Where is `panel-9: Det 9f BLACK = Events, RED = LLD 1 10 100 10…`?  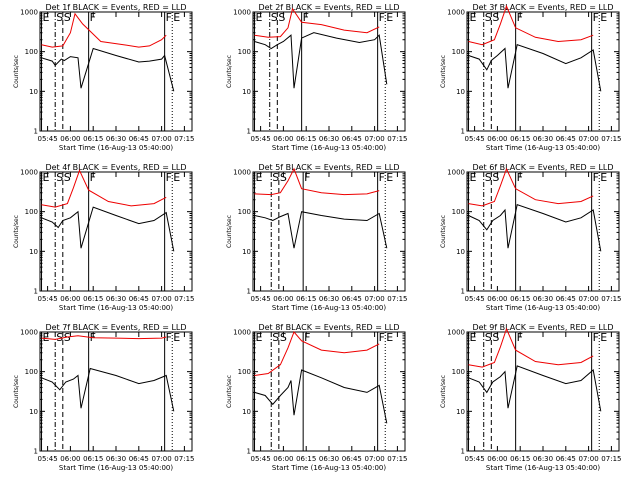 panel-9: Det 9f BLACK = Events, RED = LLD 1 10 100 10… is located at coordinates (530, 397).